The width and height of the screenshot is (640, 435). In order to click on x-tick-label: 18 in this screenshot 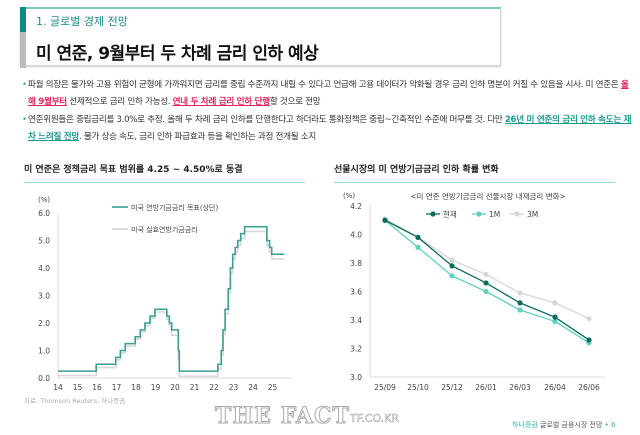, I will do `click(136, 387)`.